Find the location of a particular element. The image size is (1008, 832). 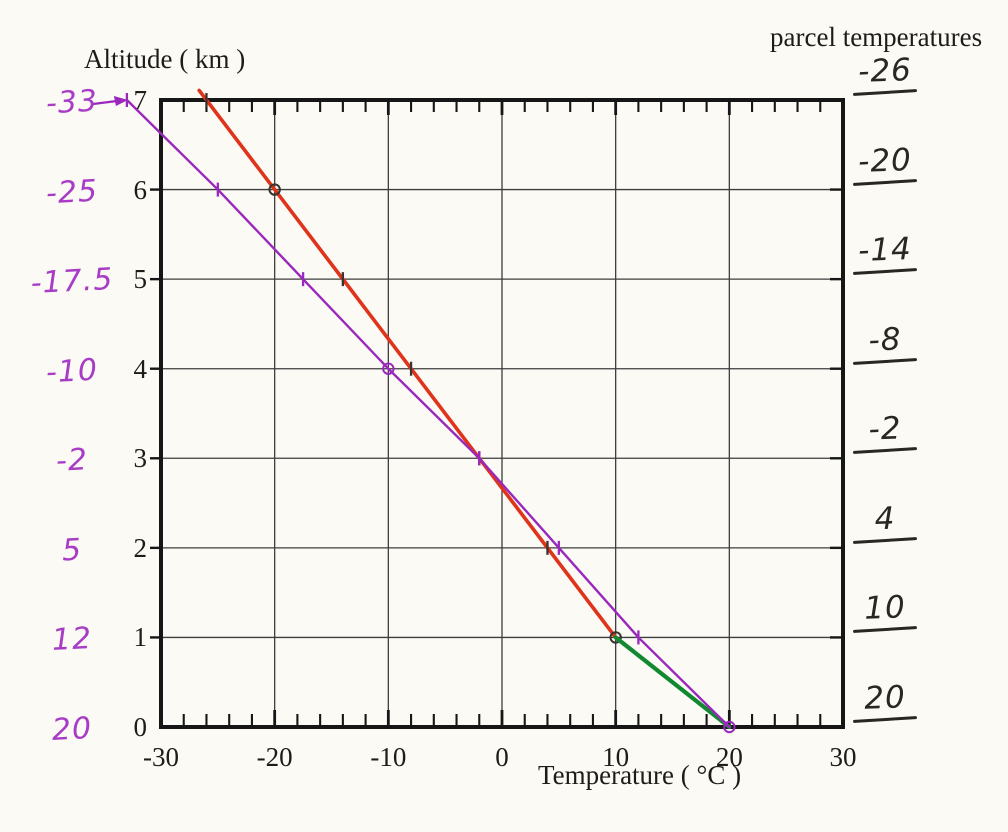

y-tick-label: 6 is located at coordinates (140, 189).